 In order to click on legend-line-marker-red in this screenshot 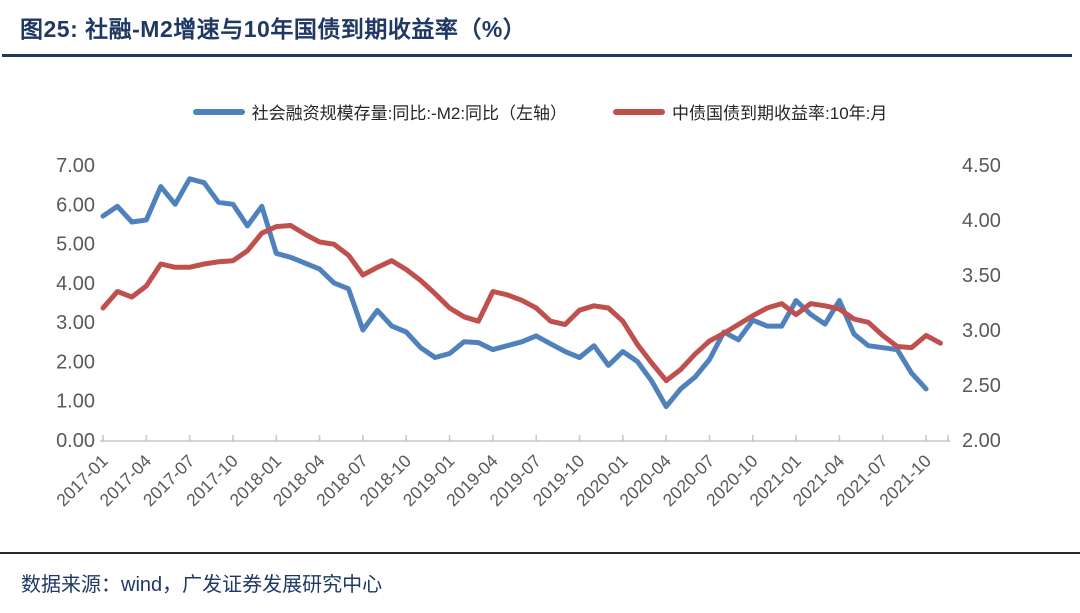, I will do `click(639, 111)`.